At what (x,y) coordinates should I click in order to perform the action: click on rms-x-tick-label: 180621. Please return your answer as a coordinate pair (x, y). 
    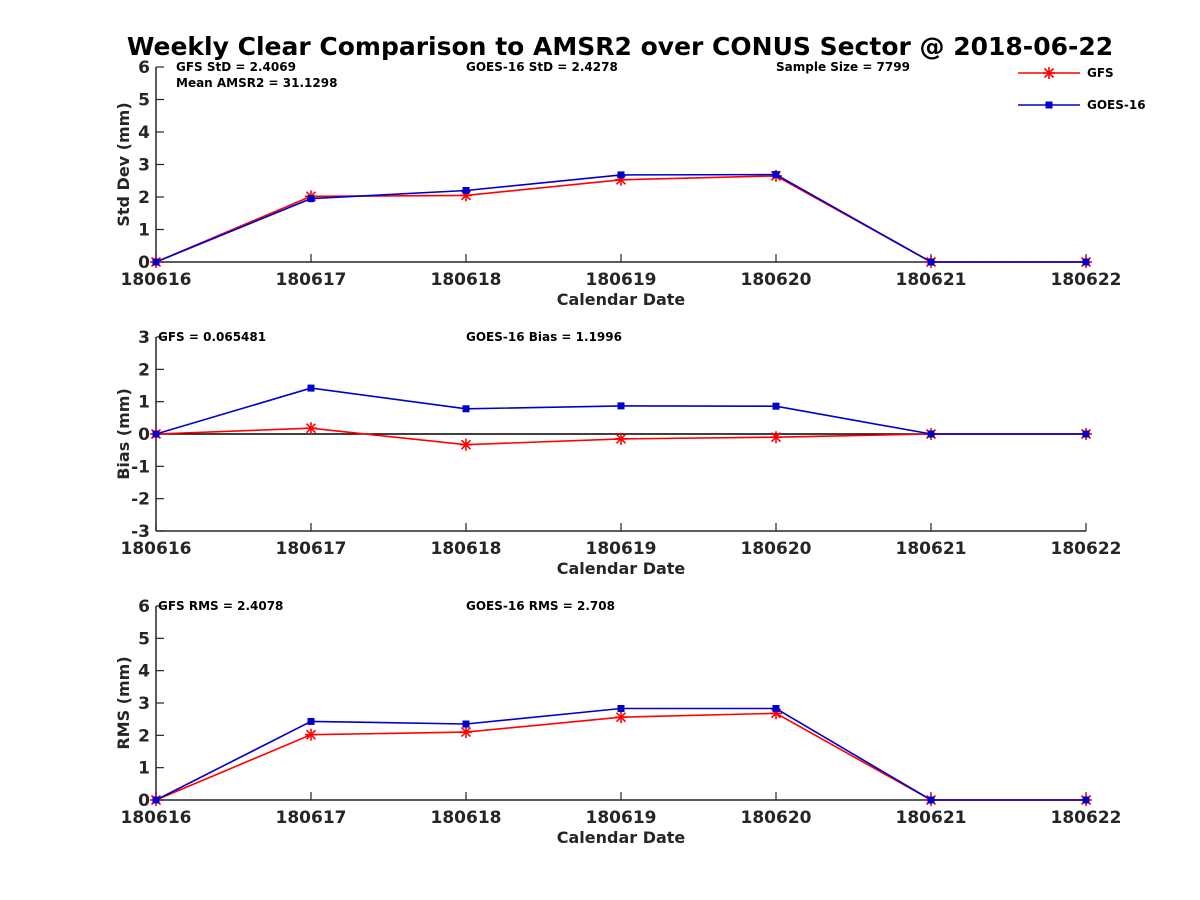
    Looking at the image, I should click on (931, 818).